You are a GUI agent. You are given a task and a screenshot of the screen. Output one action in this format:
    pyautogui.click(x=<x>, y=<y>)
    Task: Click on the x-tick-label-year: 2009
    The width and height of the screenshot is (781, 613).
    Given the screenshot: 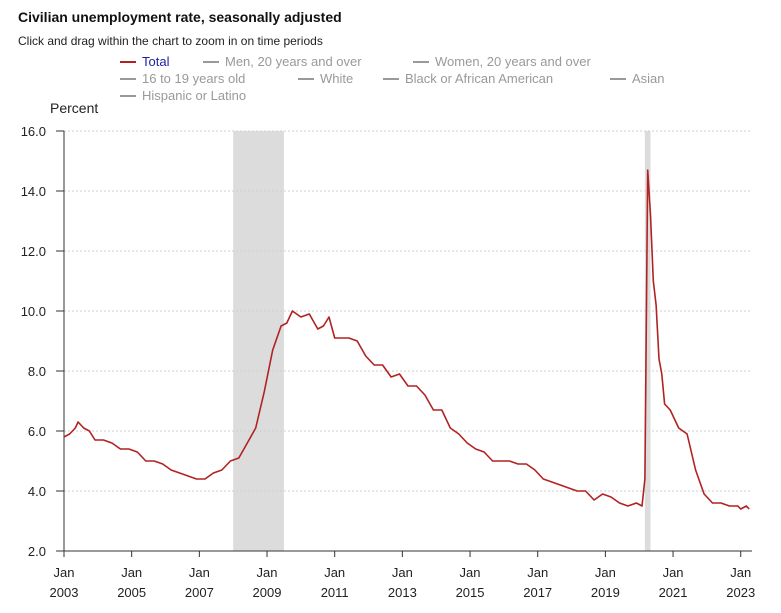 What is the action you would take?
    pyautogui.click(x=267, y=592)
    